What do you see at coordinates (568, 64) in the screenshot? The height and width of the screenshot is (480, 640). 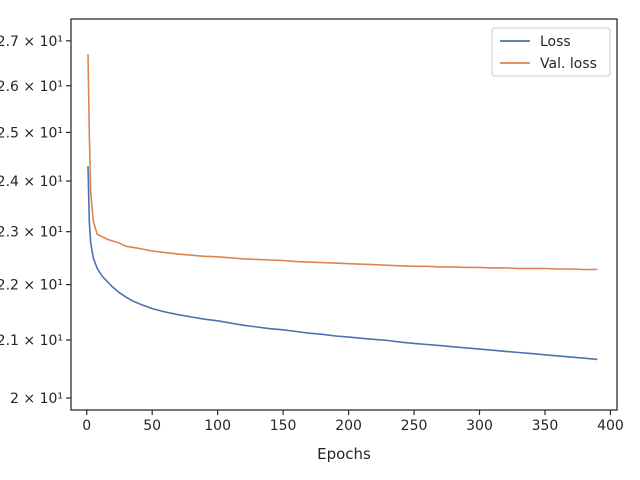 I see `legend-label: Val. loss` at bounding box center [568, 64].